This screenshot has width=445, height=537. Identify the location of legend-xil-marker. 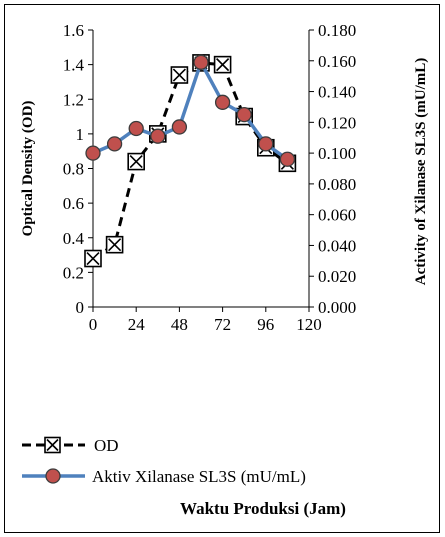
(53, 476).